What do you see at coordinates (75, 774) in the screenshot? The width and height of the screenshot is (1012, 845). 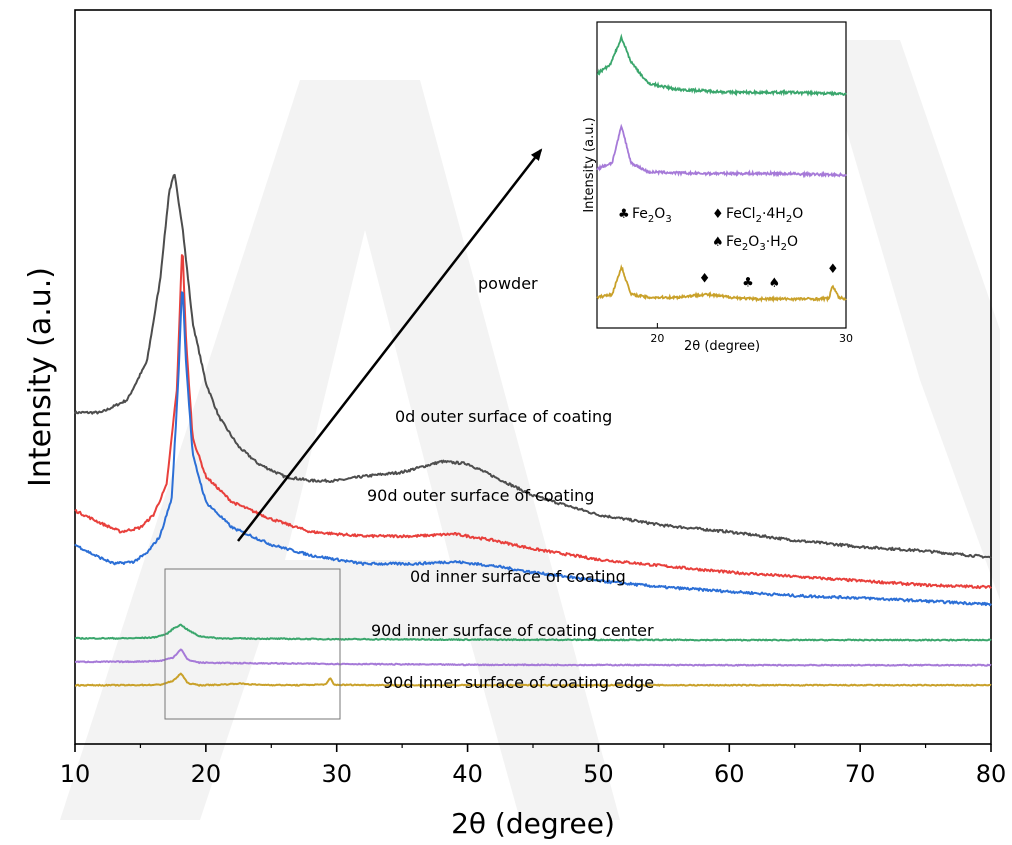 I see `x-tick-label-10: 10` at bounding box center [75, 774].